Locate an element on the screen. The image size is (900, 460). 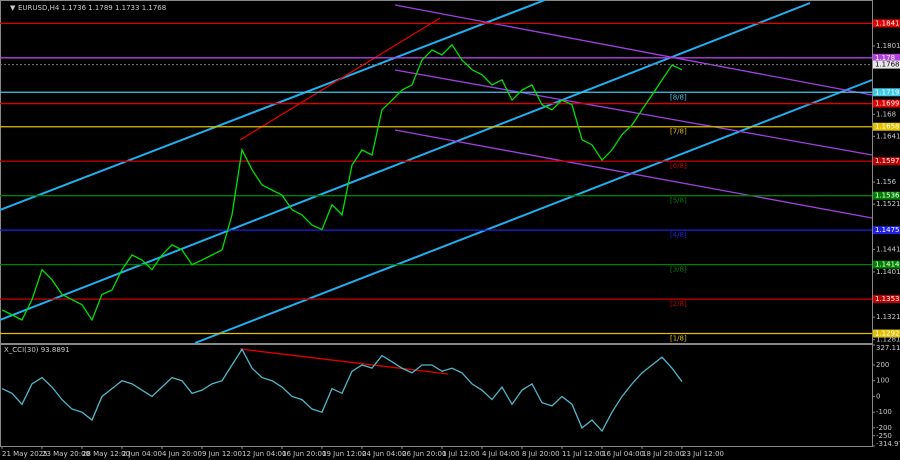
y-tick-label: 1.1521 is located at coordinates (888, 204).